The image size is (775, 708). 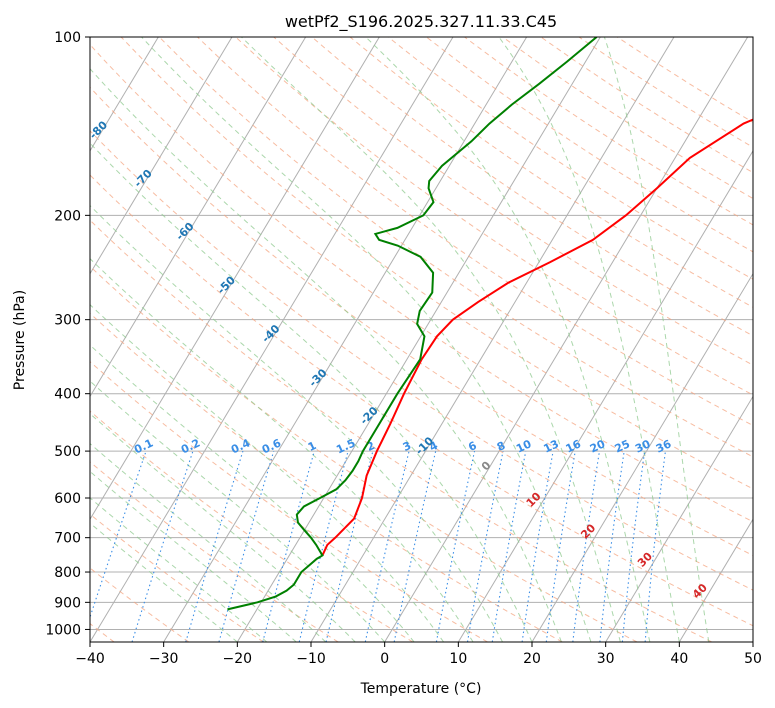 I want to click on isotherm-label: -20, so click(x=369, y=415).